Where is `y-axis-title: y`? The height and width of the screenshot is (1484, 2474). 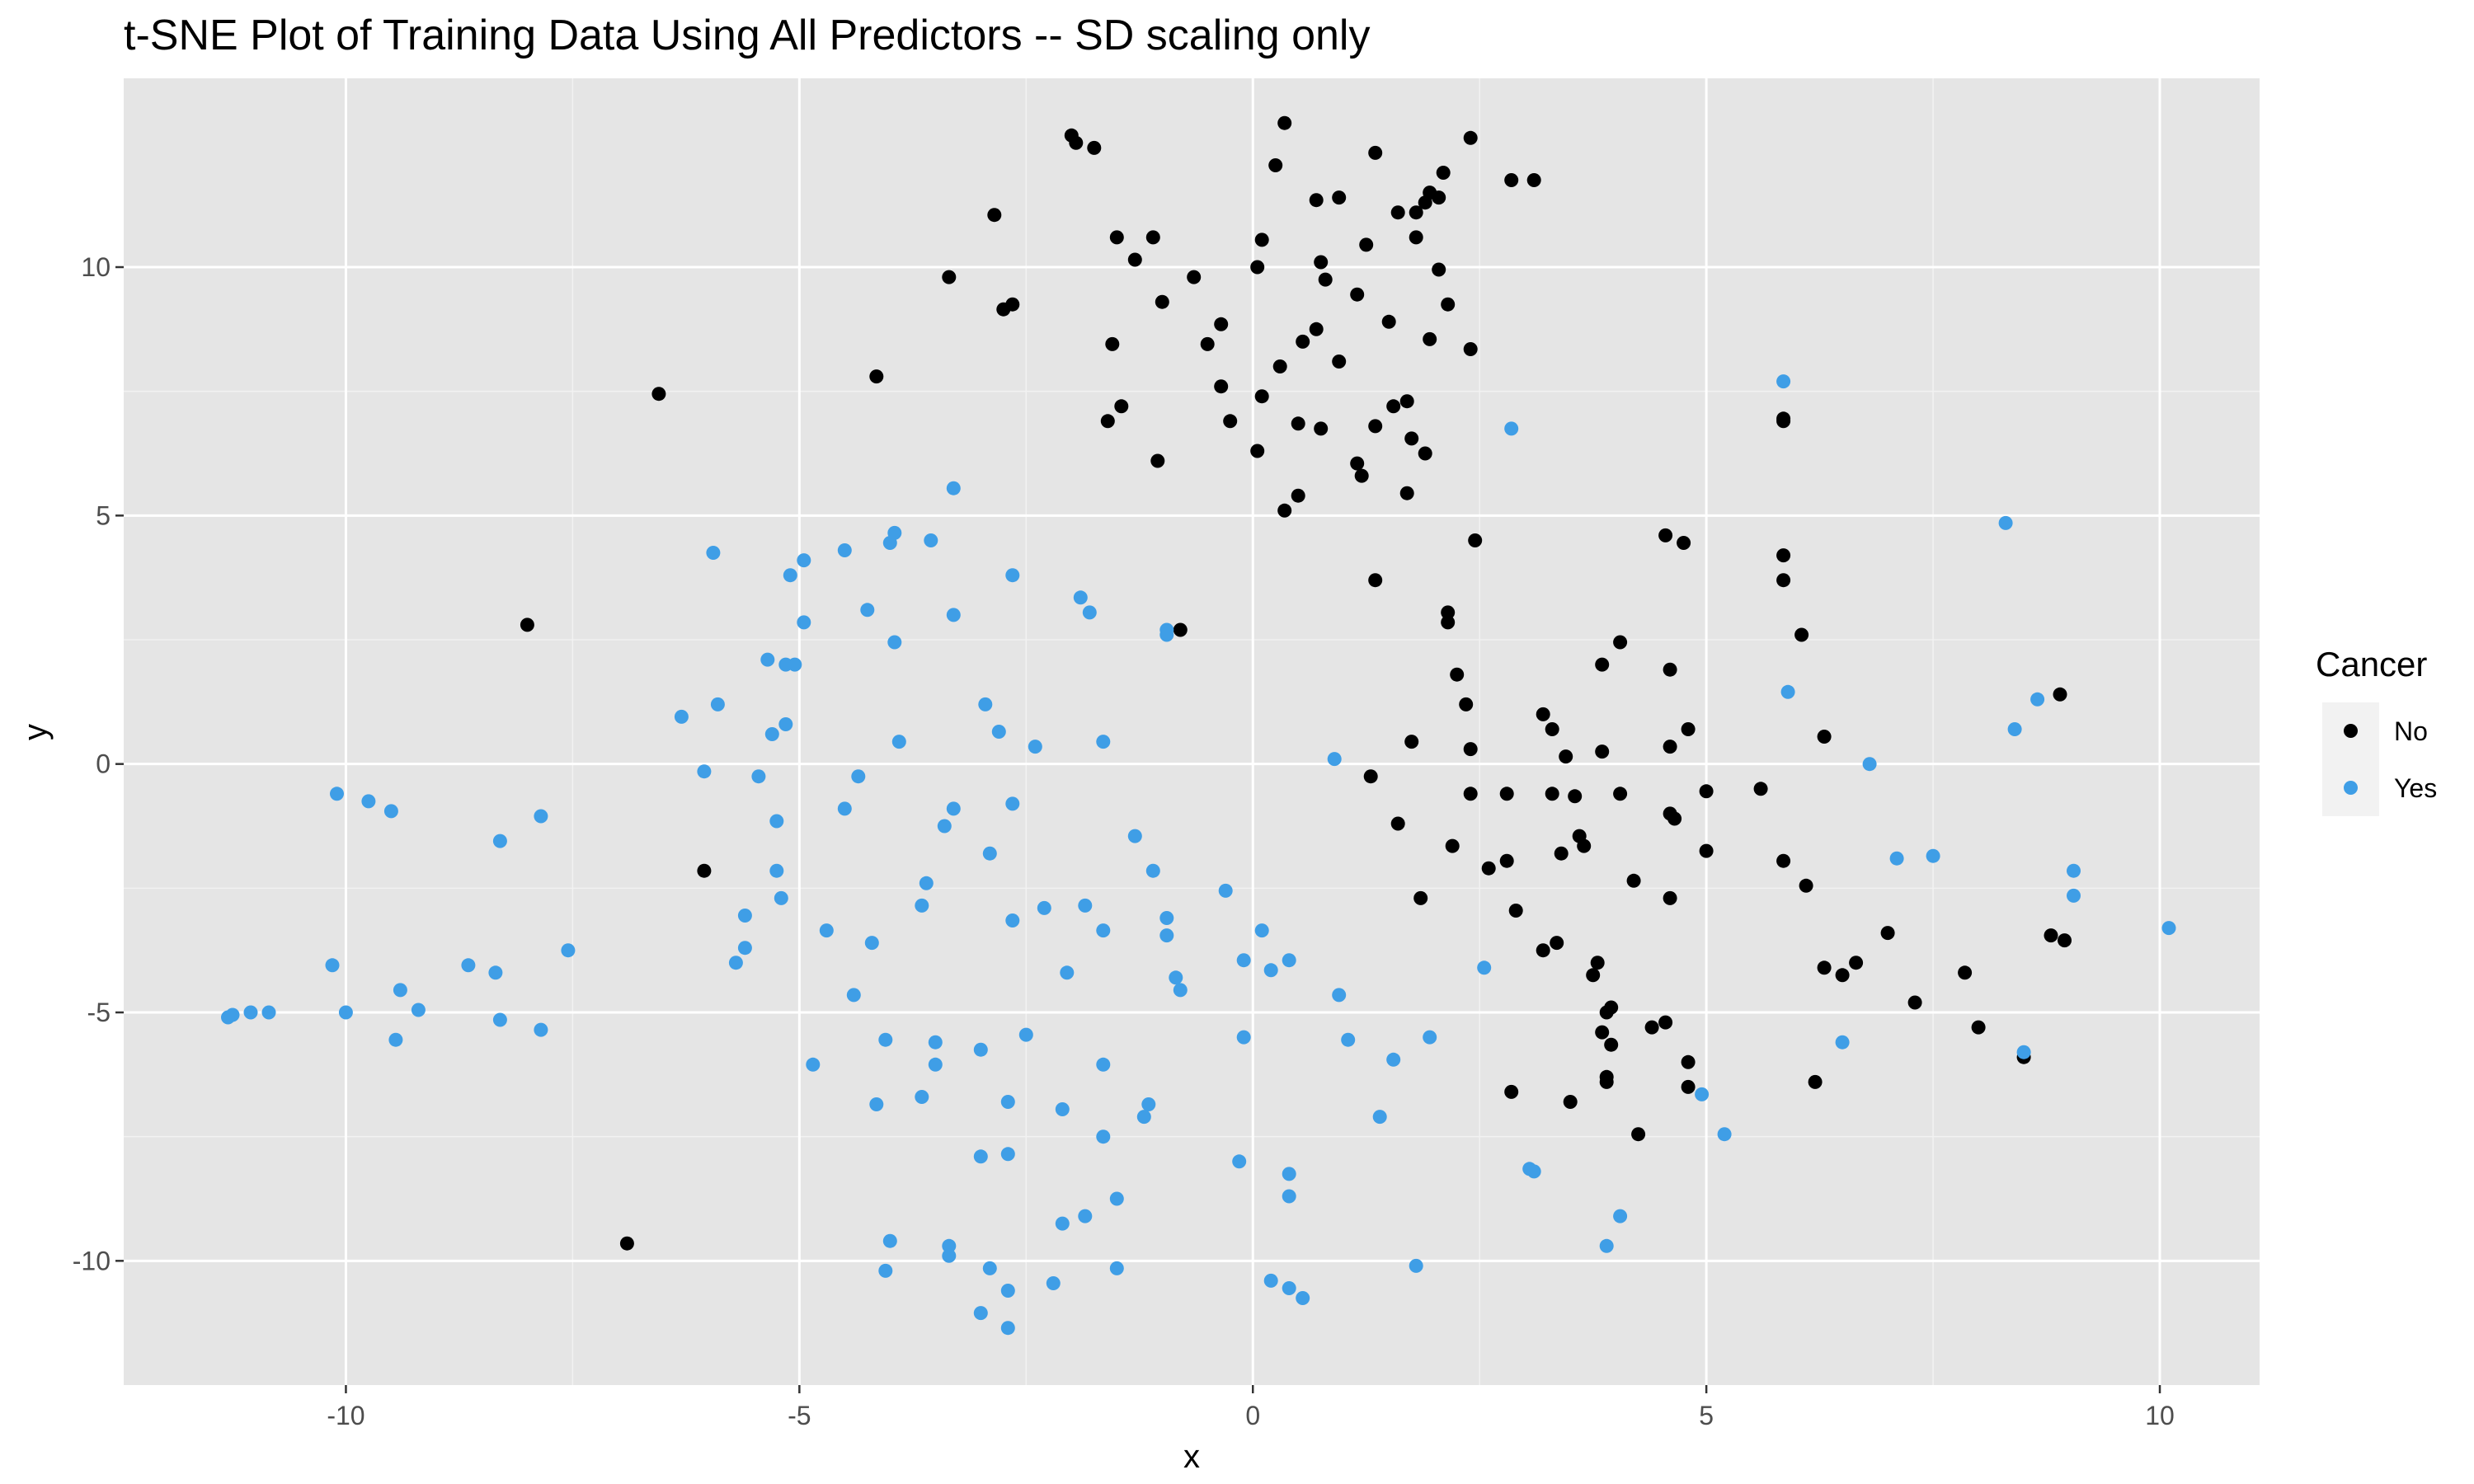 y-axis-title: y is located at coordinates (35, 732).